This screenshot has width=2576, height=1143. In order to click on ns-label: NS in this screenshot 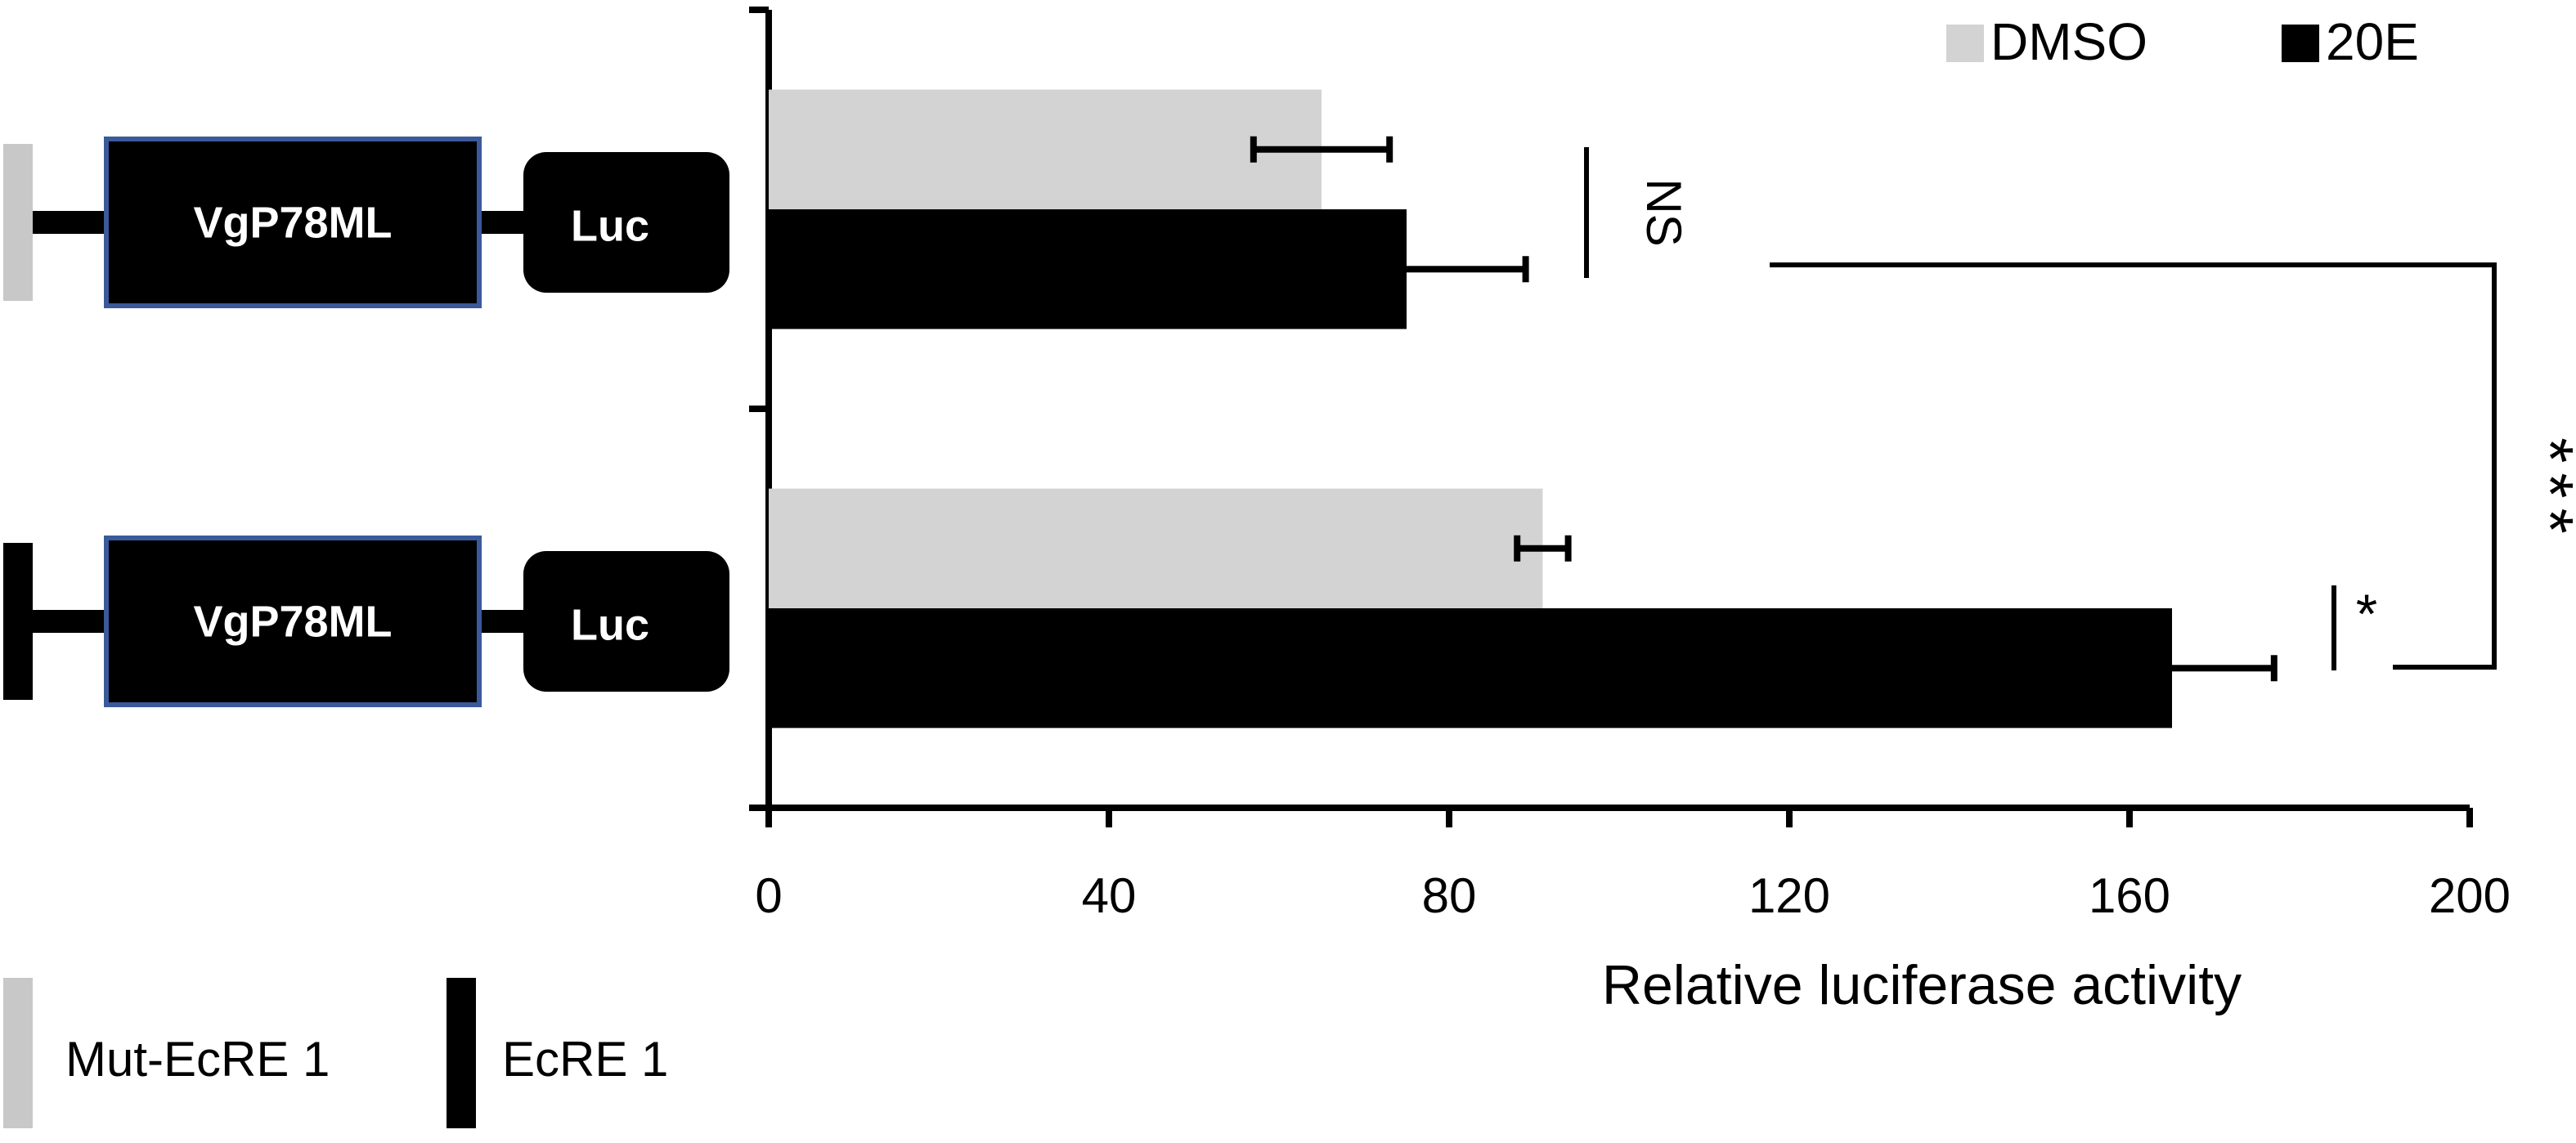, I will do `click(1664, 212)`.